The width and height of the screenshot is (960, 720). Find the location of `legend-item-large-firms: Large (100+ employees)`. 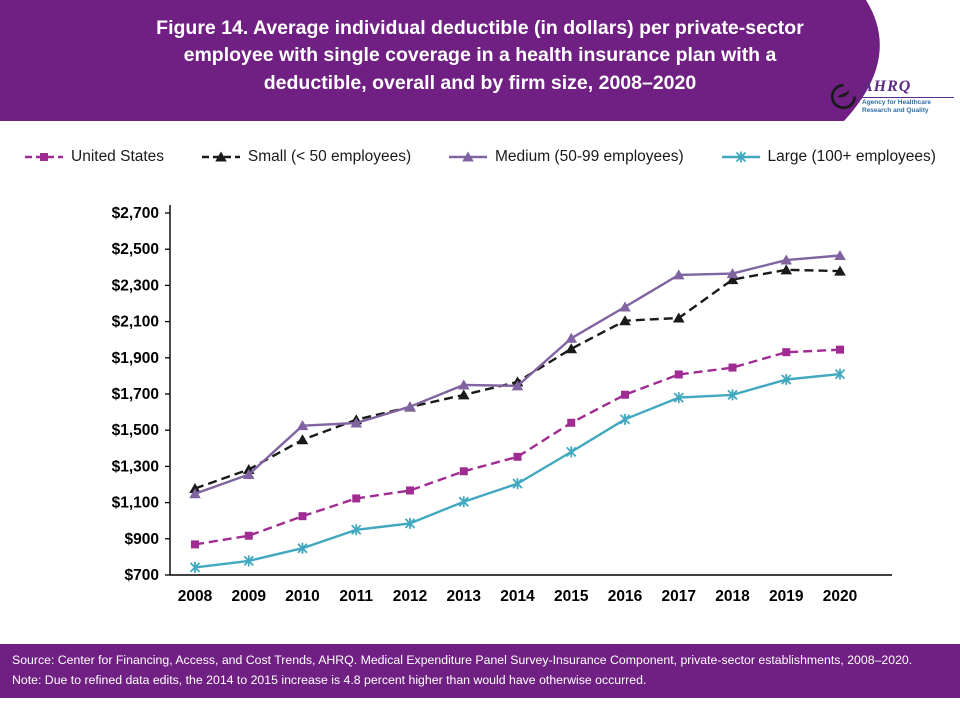

legend-item-large-firms: Large (100+ employees) is located at coordinates (828, 157).